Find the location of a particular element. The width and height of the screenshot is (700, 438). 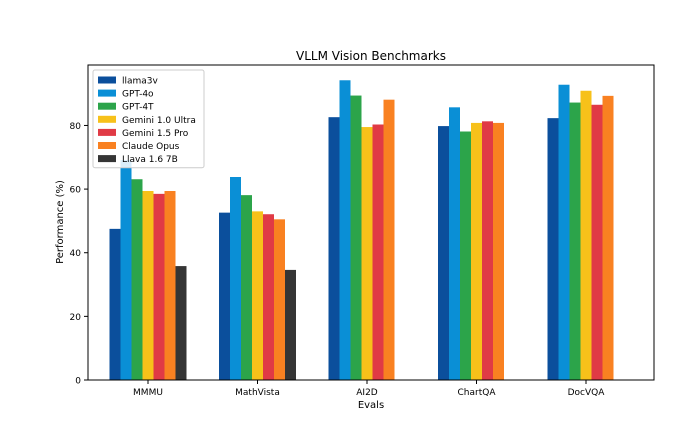

legend-box is located at coordinates (148, 119).